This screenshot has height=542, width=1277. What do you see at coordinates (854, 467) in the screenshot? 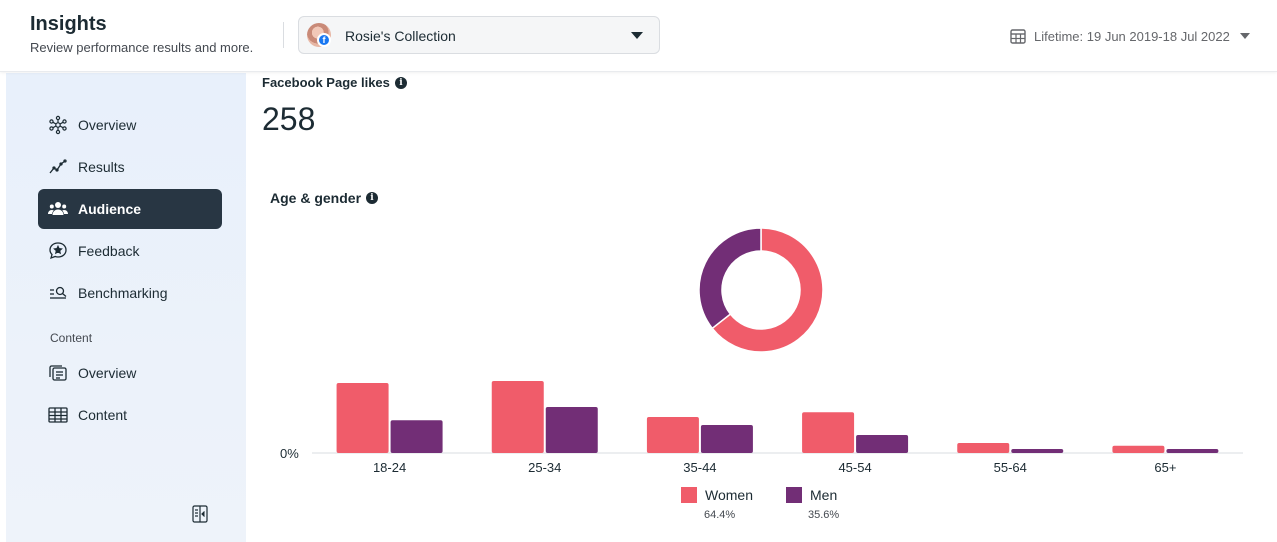
I see `x-tick-label: 45-54` at bounding box center [854, 467].